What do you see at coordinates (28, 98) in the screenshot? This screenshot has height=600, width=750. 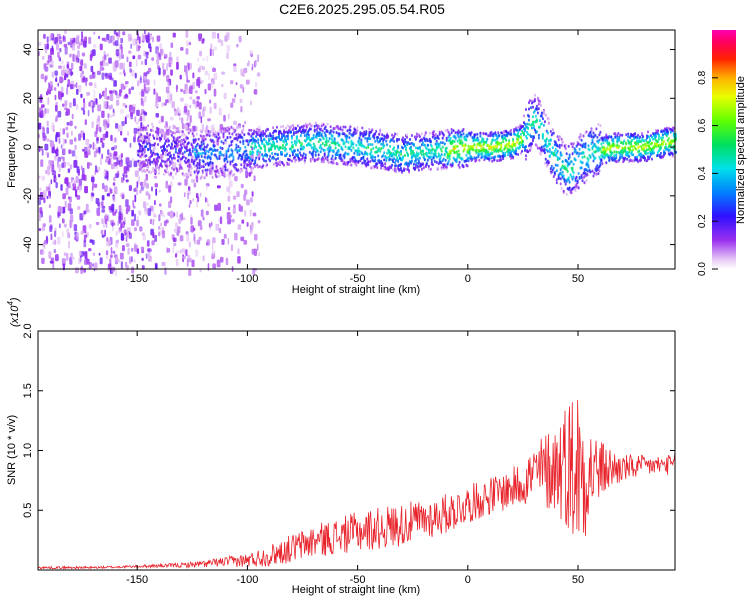 I see `spectrogram-y-tick-label: 20` at bounding box center [28, 98].